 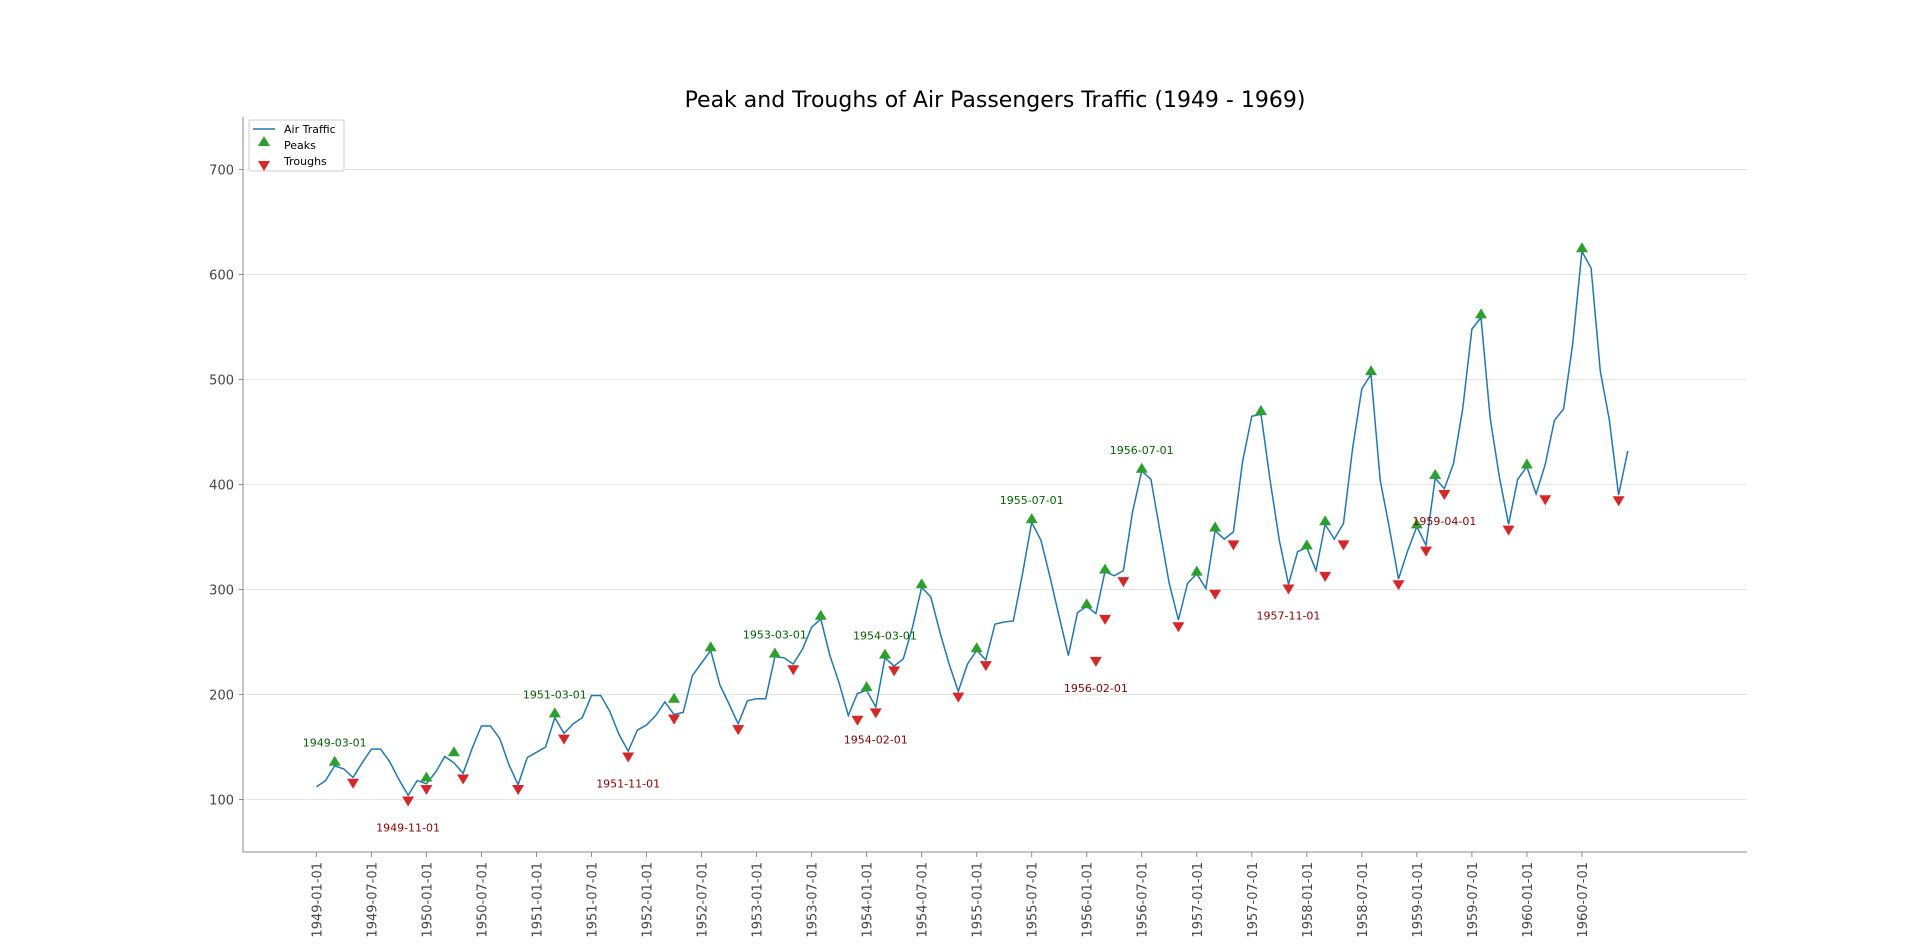 What do you see at coordinates (1033, 900) in the screenshot?
I see `x-tick-label: 1955-07-01` at bounding box center [1033, 900].